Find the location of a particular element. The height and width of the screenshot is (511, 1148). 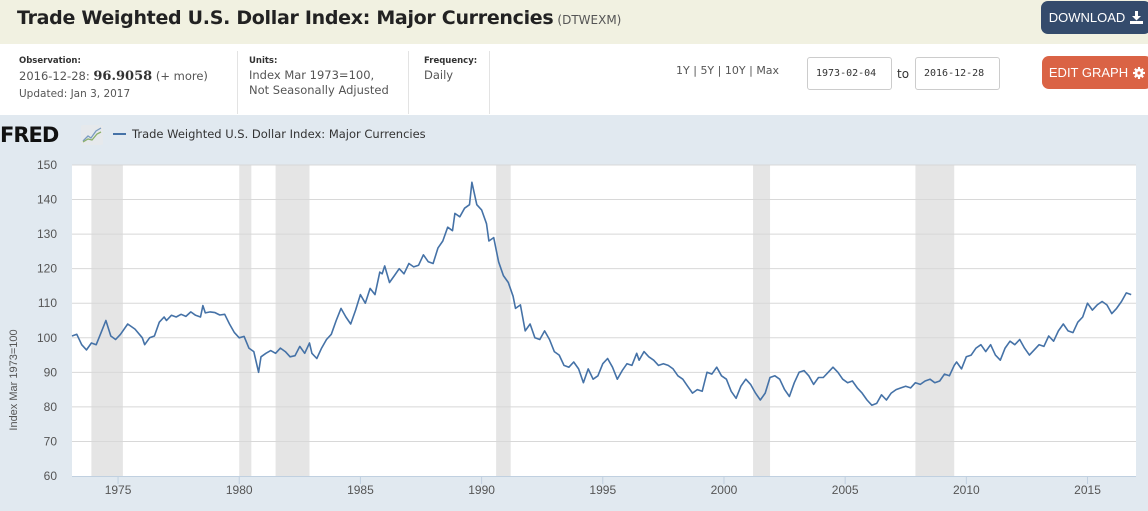

units-line2: Not Seasonally Adjusted is located at coordinates (319, 90).